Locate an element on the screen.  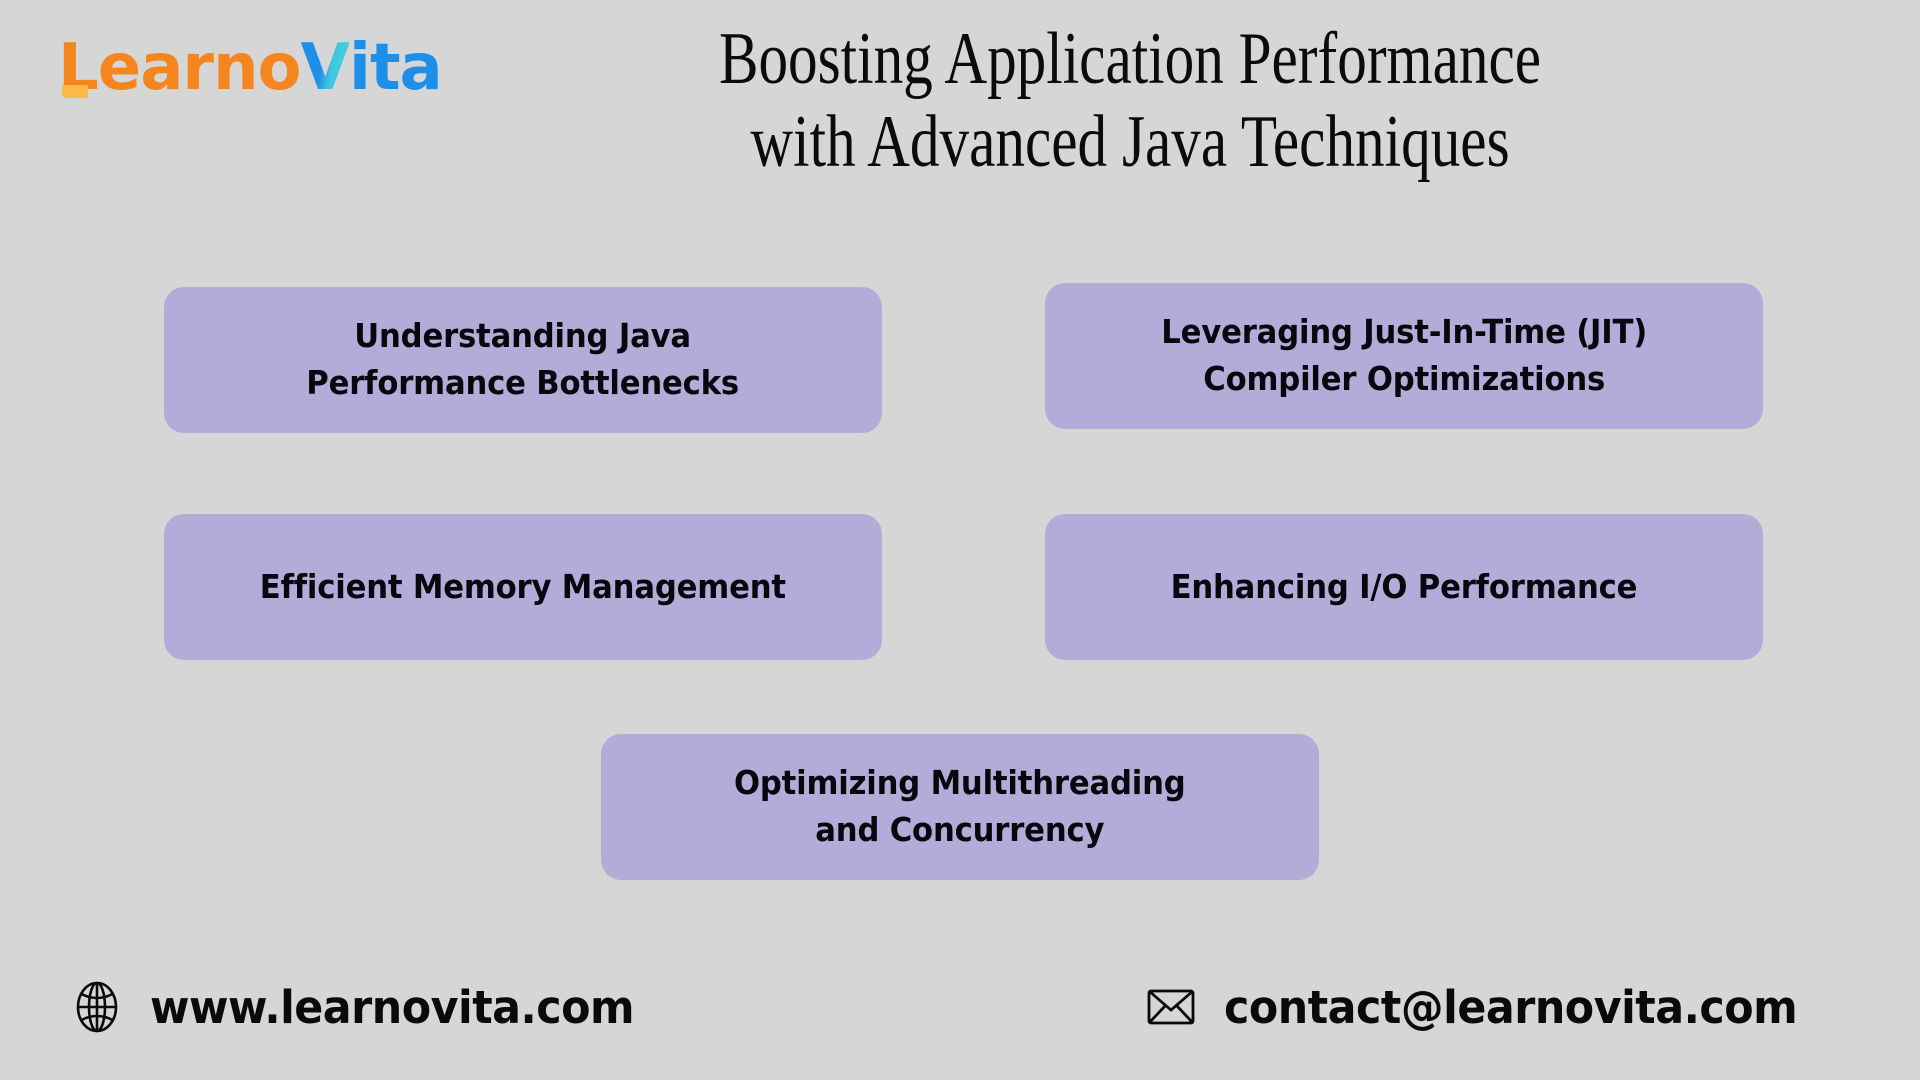
footer-email: contact@learnovita.com is located at coordinates (1484, 1007).